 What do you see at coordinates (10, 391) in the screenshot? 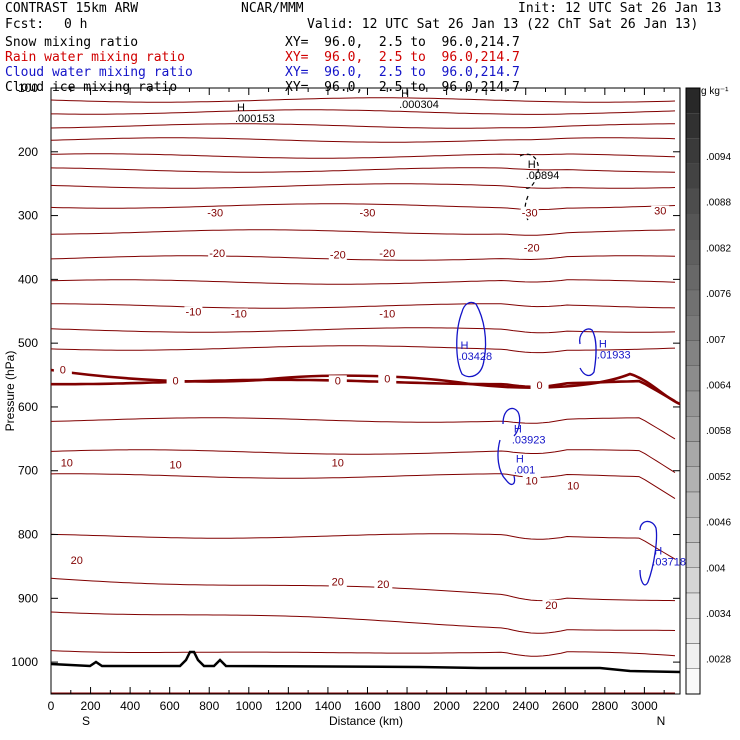
I see `y-axis-title: Pressure (hPa)` at bounding box center [10, 391].